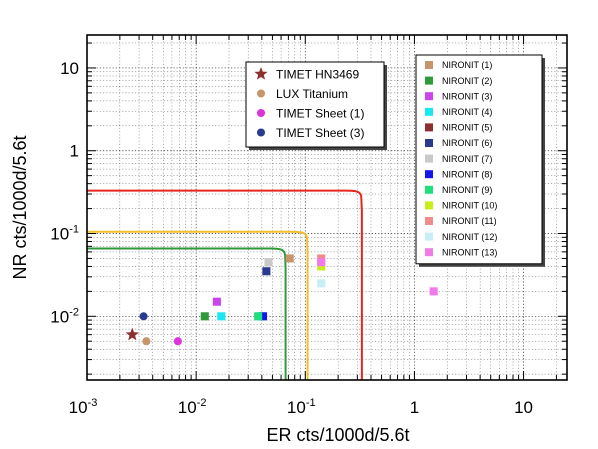 Image resolution: width=598 pixels, height=449 pixels. I want to click on legend-label: NIRONIT (12), so click(469, 237).